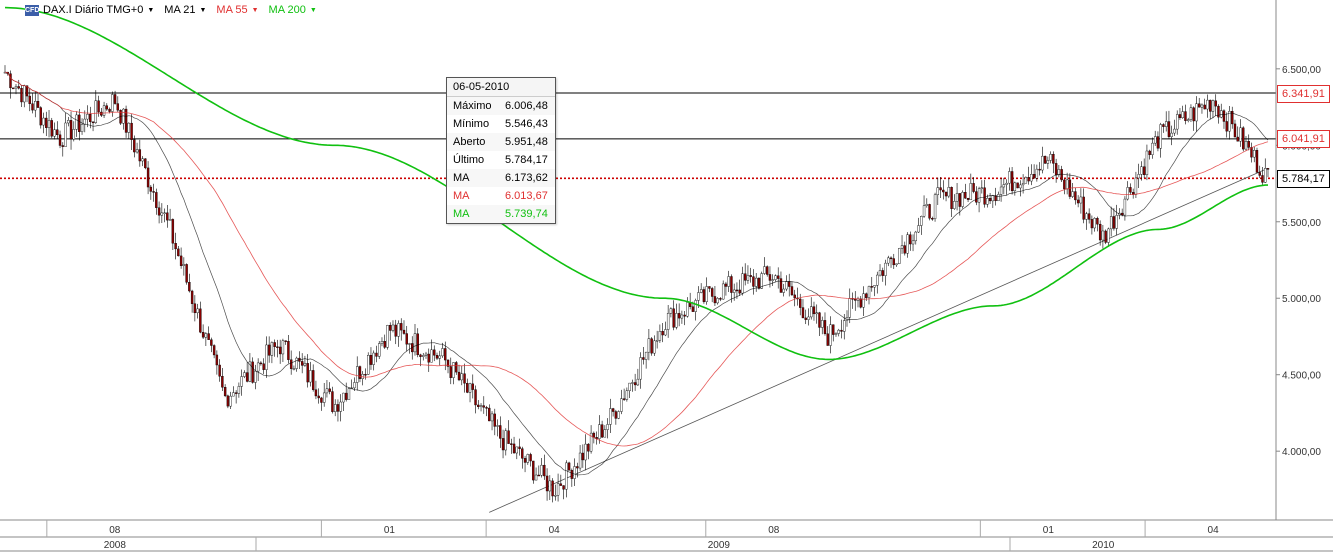 This screenshot has height=552, width=1333. What do you see at coordinates (185, 10) in the screenshot?
I see `ma21-selector: MA 21 ▼` at bounding box center [185, 10].